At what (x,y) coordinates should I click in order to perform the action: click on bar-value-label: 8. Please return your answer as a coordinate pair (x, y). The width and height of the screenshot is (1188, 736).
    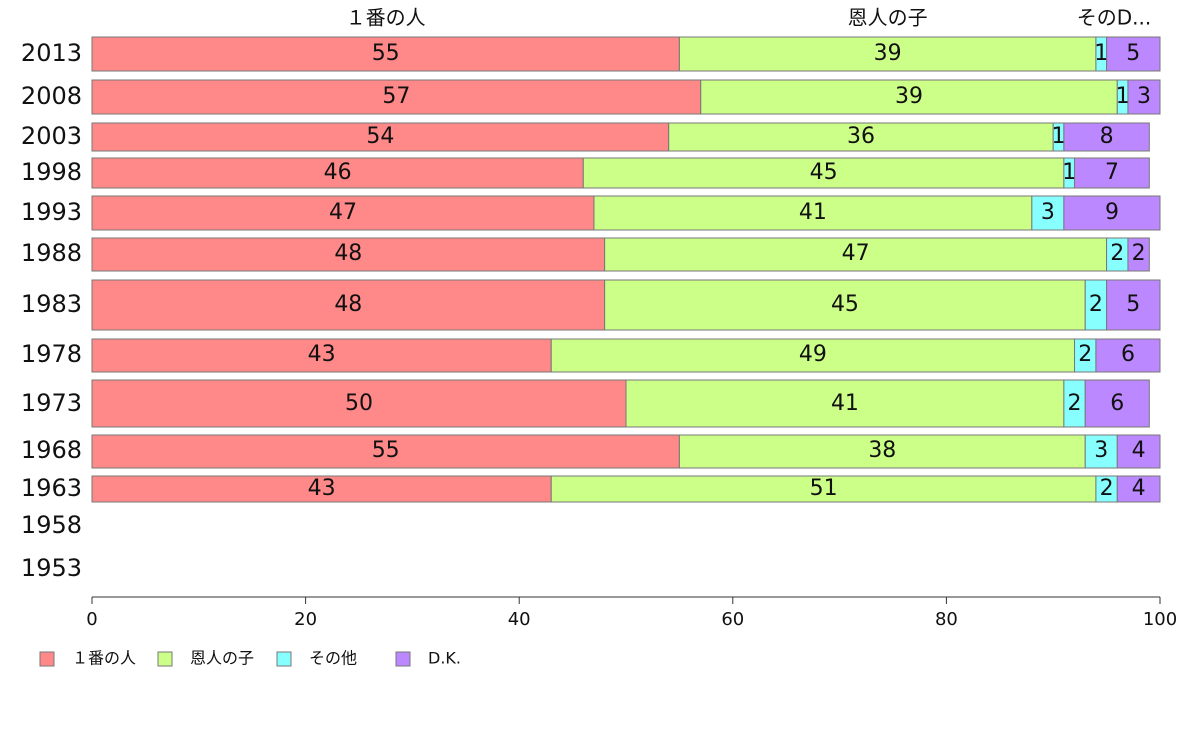
    Looking at the image, I should click on (1107, 136).